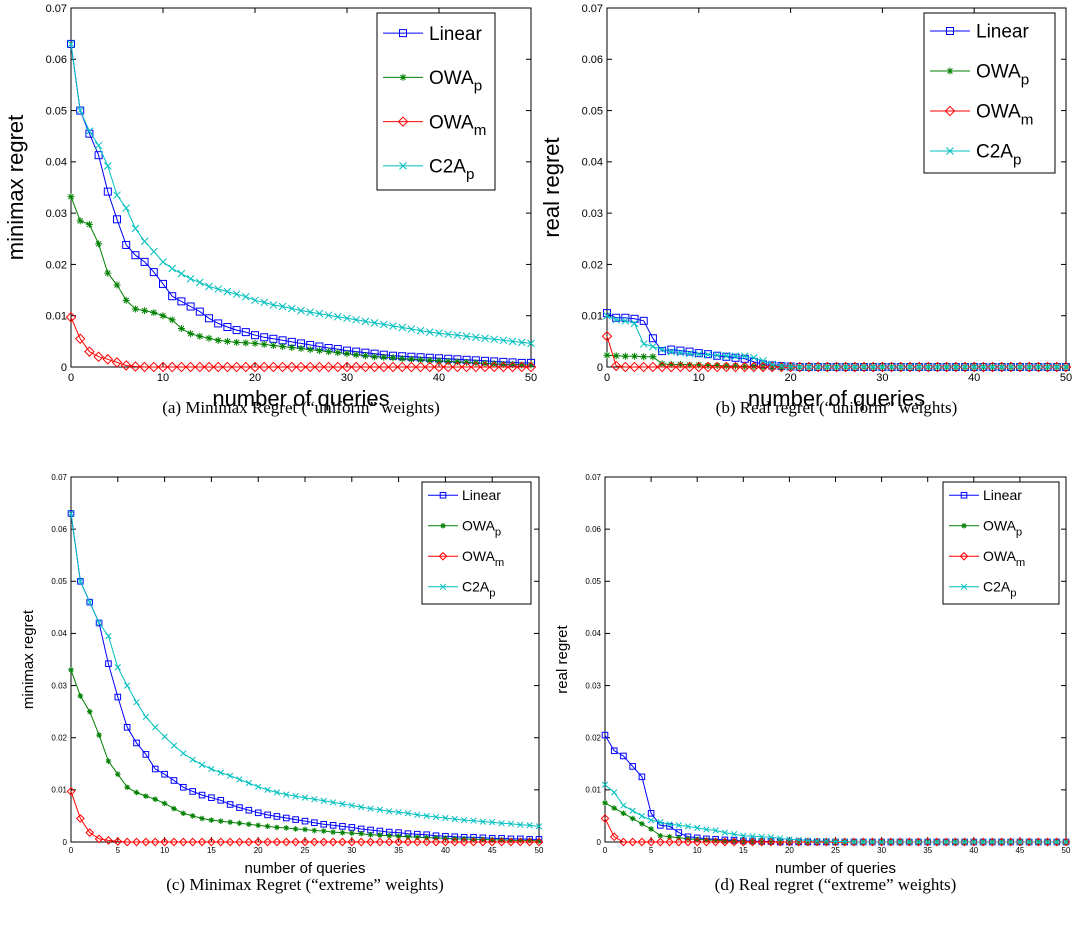 The image size is (1078, 927). I want to click on series-line, so click(304, 817).